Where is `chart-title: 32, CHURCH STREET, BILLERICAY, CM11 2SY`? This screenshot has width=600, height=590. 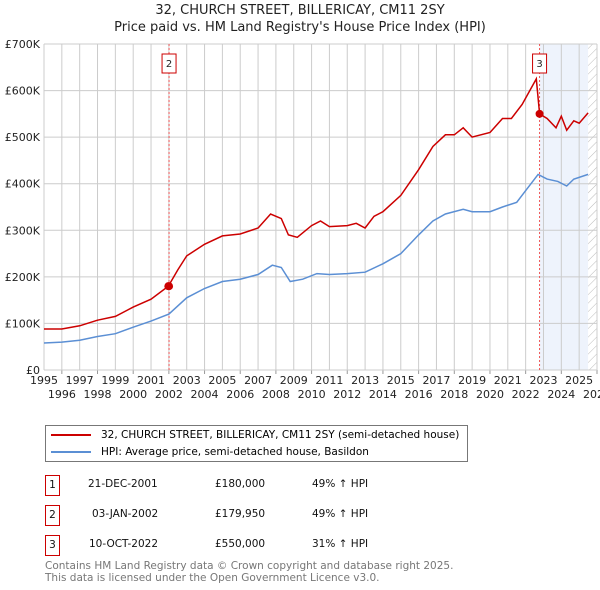 chart-title: 32, CHURCH STREET, BILLERICAY, CM11 2SY is located at coordinates (300, 10).